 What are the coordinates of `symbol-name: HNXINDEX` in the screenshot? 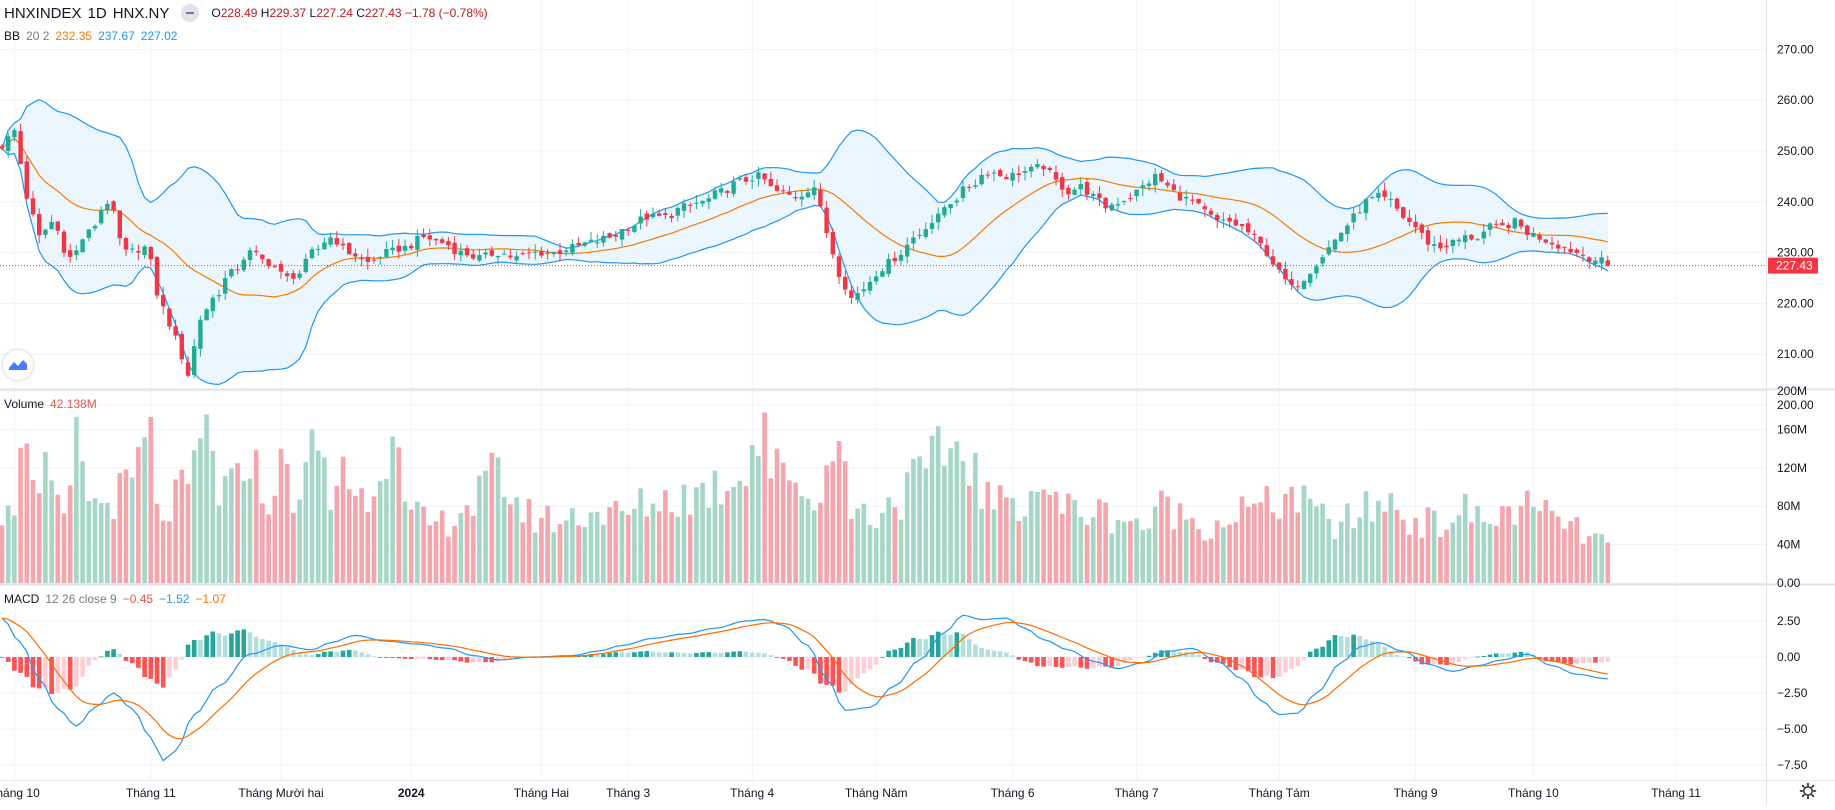 It's located at (43, 13).